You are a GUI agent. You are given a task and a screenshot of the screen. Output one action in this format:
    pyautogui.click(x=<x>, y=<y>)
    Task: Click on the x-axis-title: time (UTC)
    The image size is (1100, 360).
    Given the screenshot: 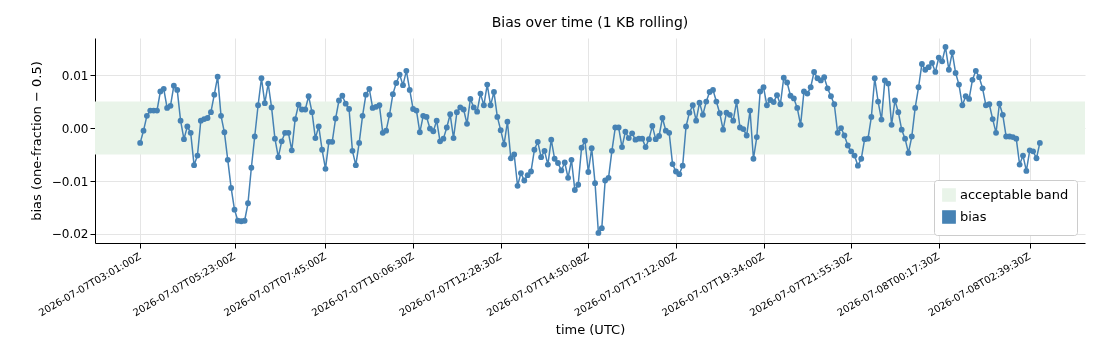 What is the action you would take?
    pyautogui.click(x=590, y=330)
    